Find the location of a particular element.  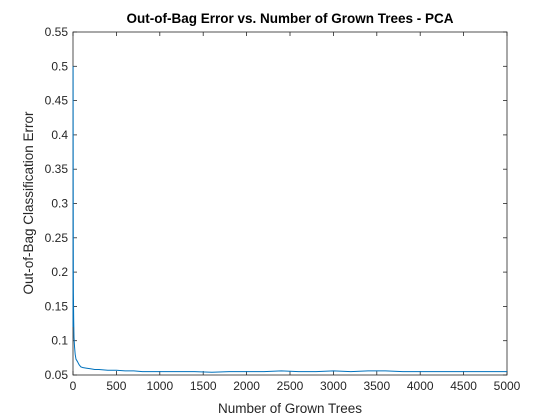

y-tick-label: 0.1 is located at coordinates (59, 341).